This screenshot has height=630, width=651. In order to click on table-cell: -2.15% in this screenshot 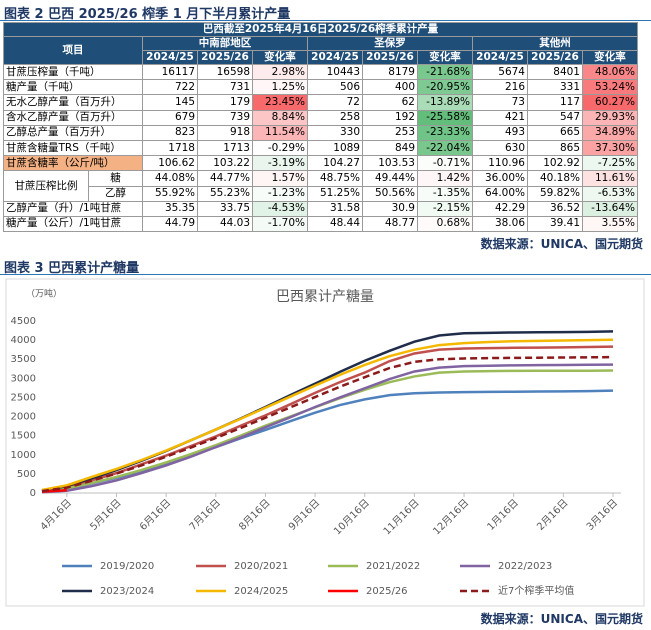, I will do `click(445, 208)`.